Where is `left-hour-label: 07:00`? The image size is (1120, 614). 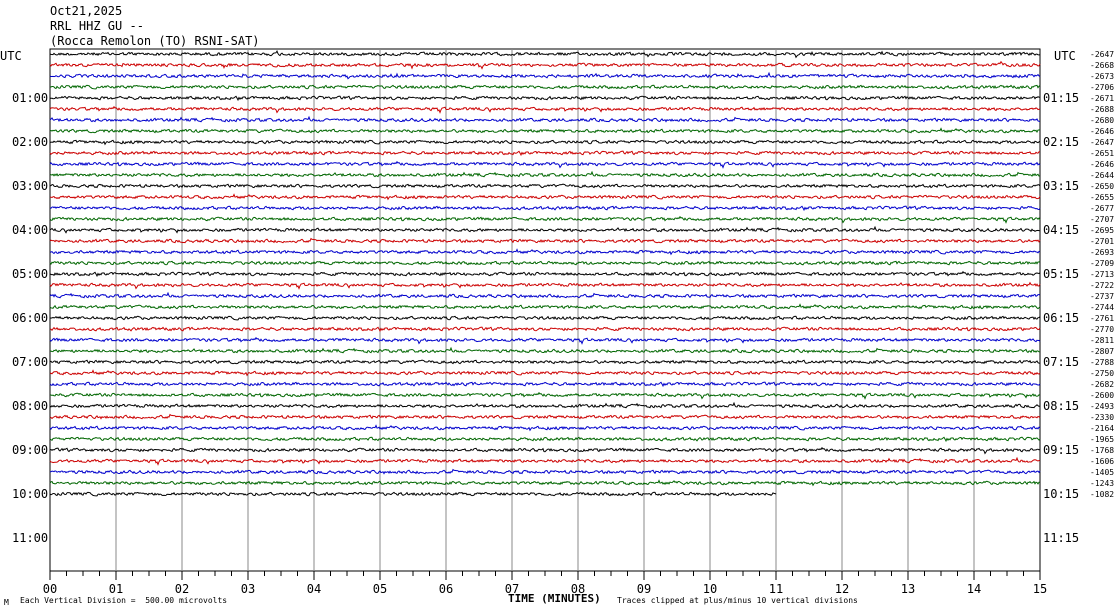 left-hour-label: 07:00 is located at coordinates (30, 362).